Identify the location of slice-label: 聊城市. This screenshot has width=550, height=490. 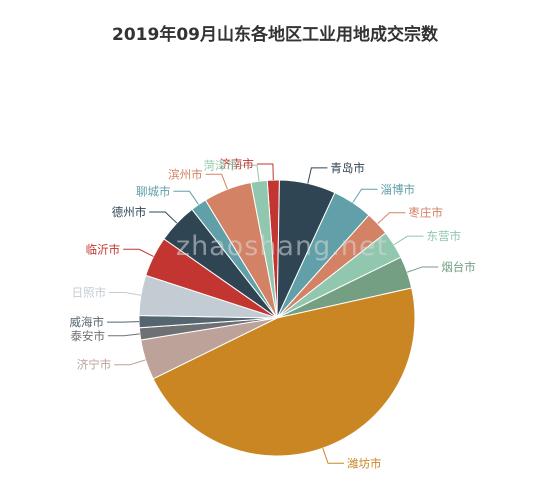
(153, 191).